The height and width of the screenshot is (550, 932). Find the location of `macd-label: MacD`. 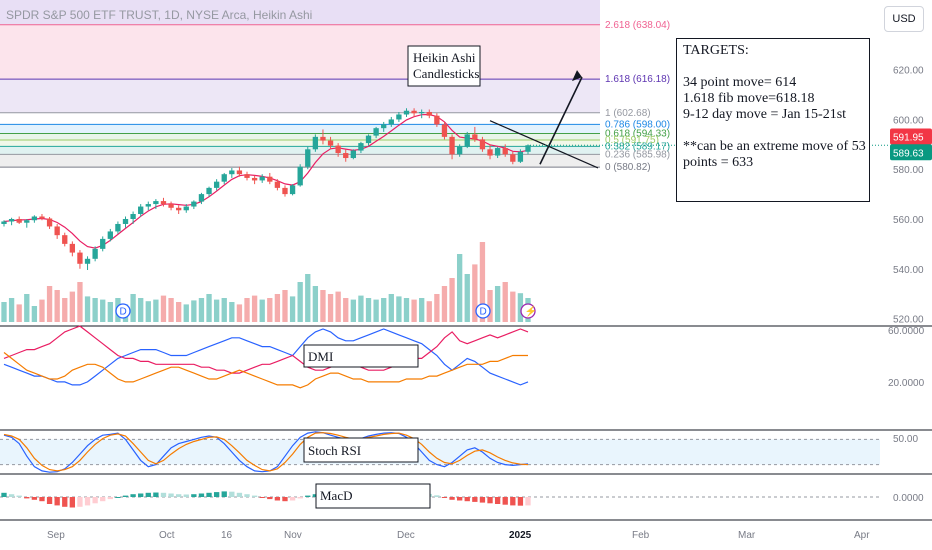

macd-label: MacD is located at coordinates (336, 495).